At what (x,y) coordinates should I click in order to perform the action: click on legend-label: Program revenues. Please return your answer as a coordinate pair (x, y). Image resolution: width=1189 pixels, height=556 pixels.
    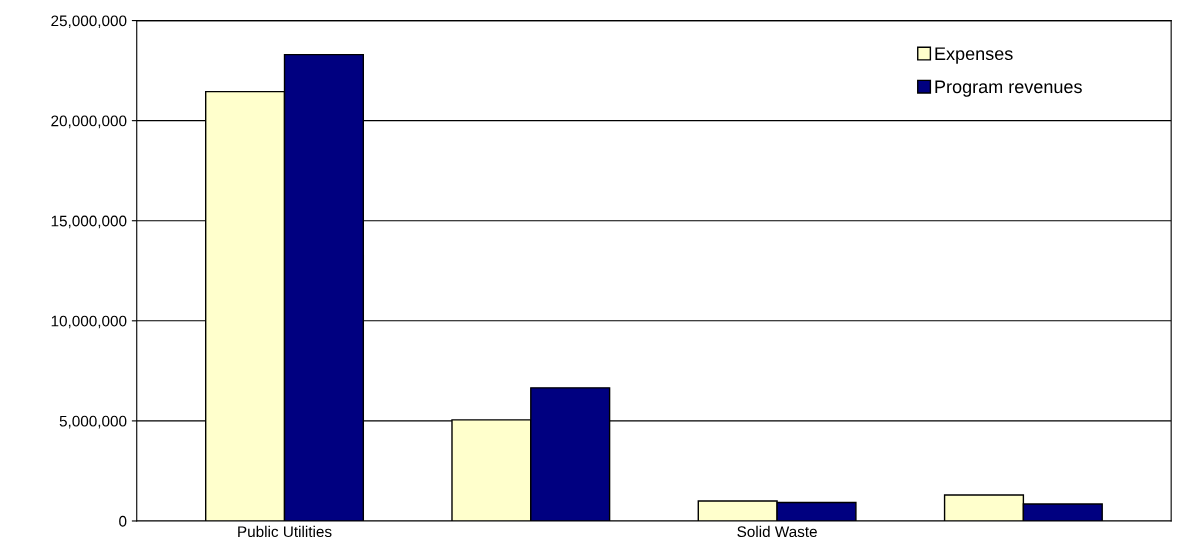
    Looking at the image, I should click on (1008, 88).